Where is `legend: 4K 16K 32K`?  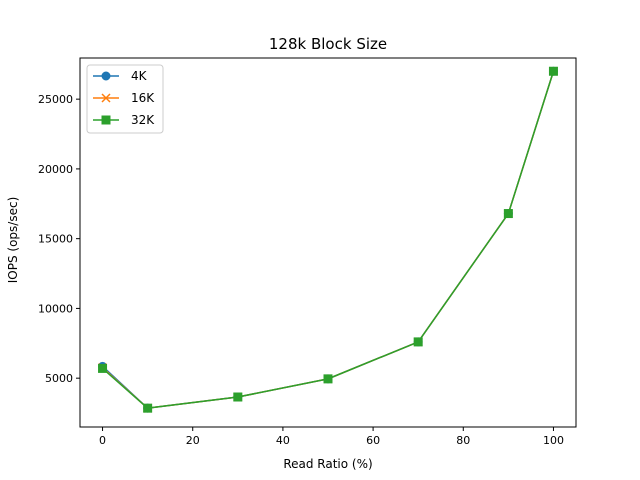
legend: 4K 16K 32K is located at coordinates (125, 99).